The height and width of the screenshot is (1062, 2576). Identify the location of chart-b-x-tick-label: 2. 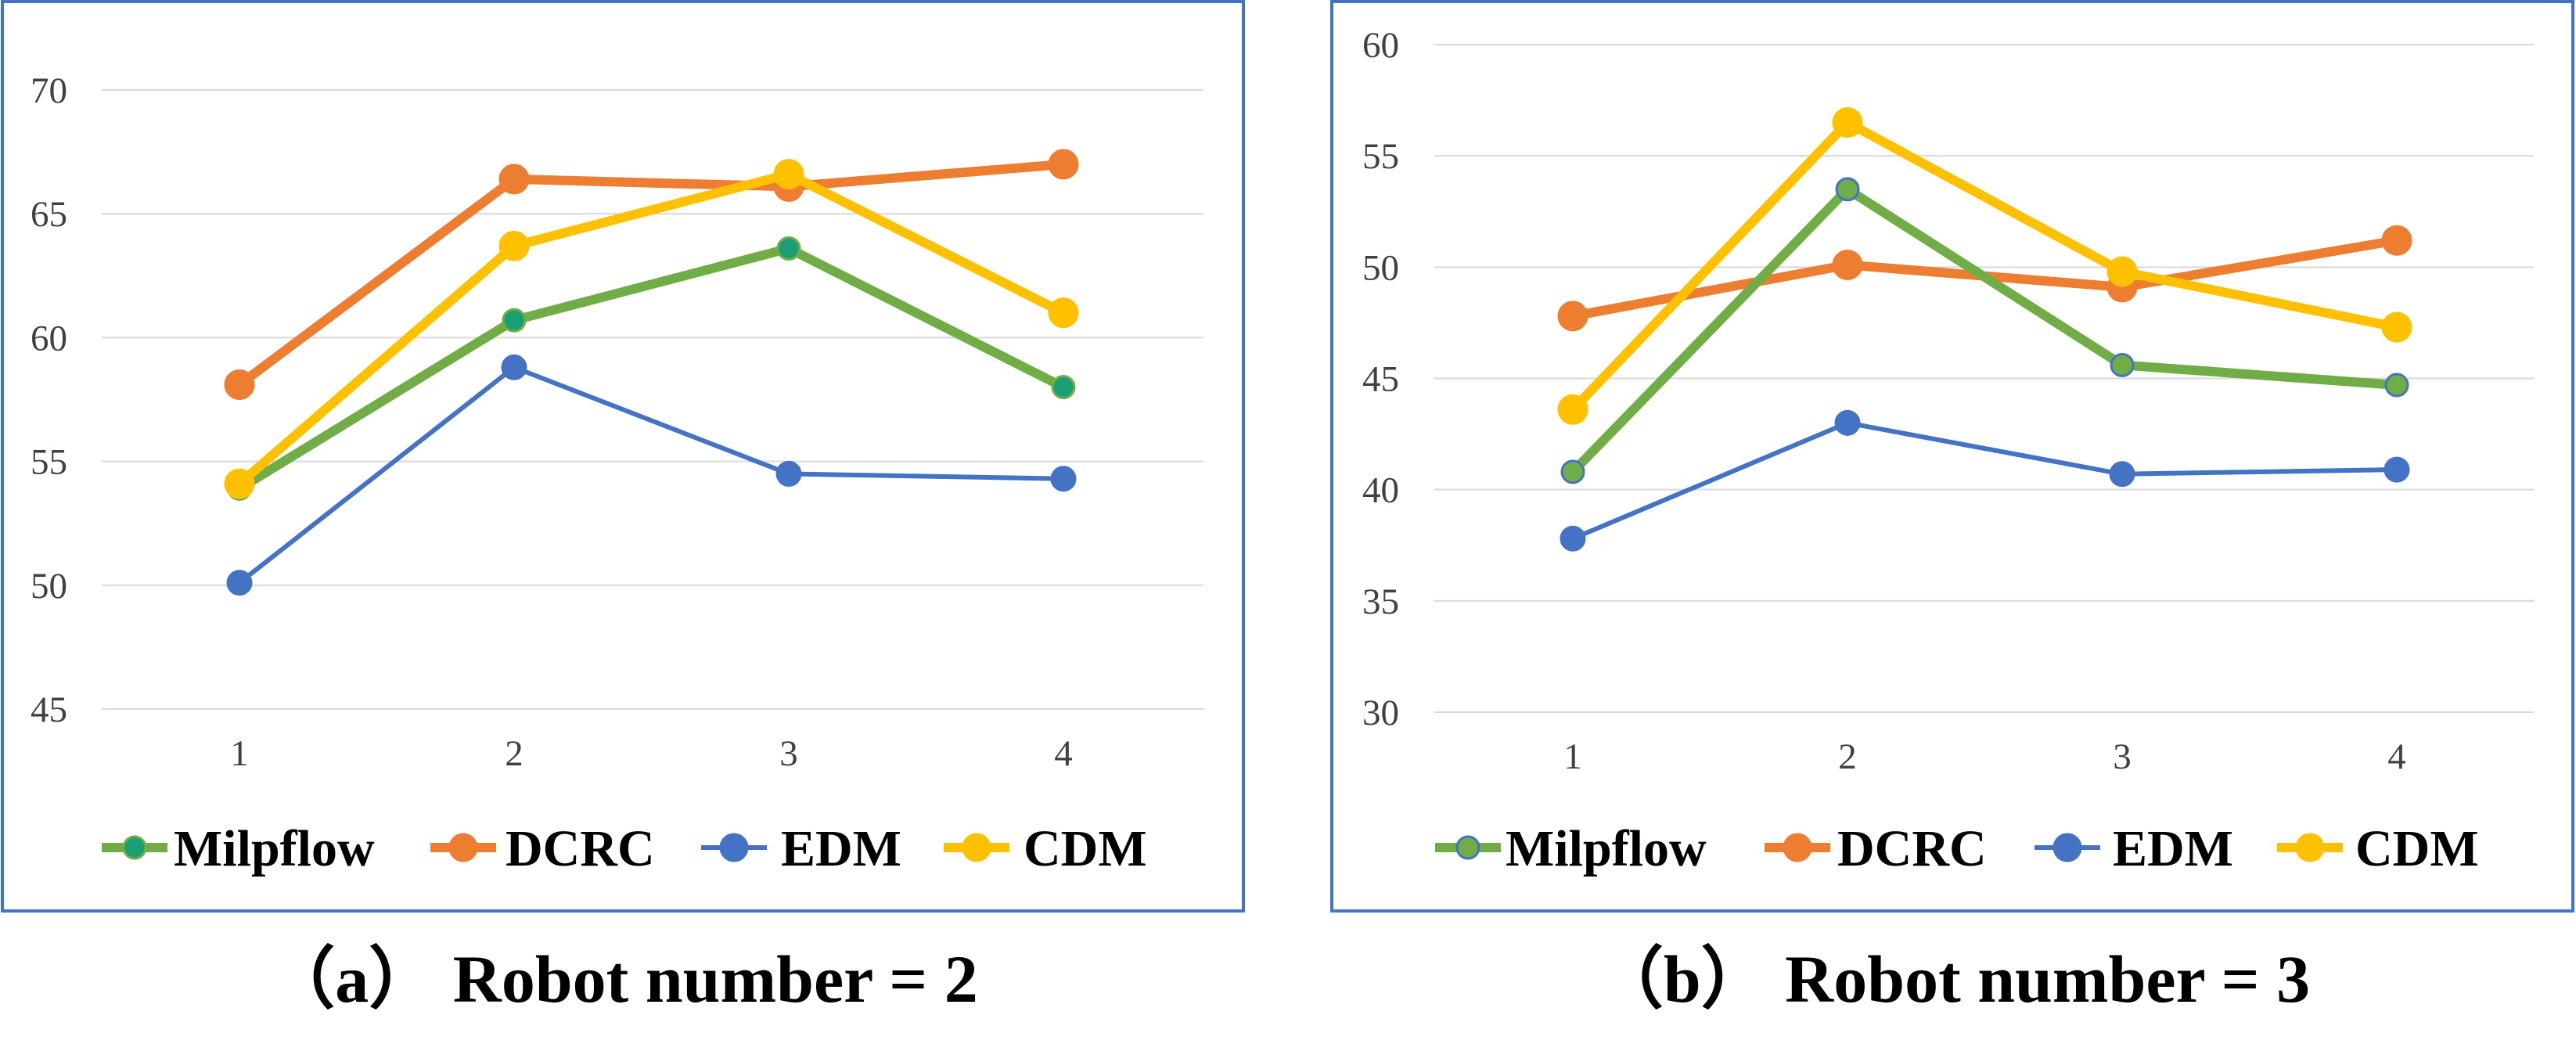
(1847, 756).